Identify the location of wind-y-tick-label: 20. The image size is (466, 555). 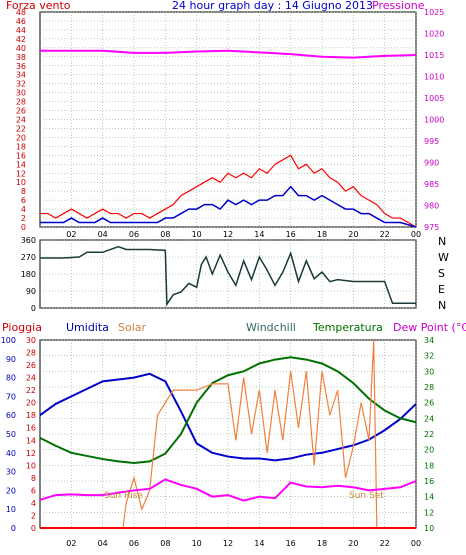
(21, 137).